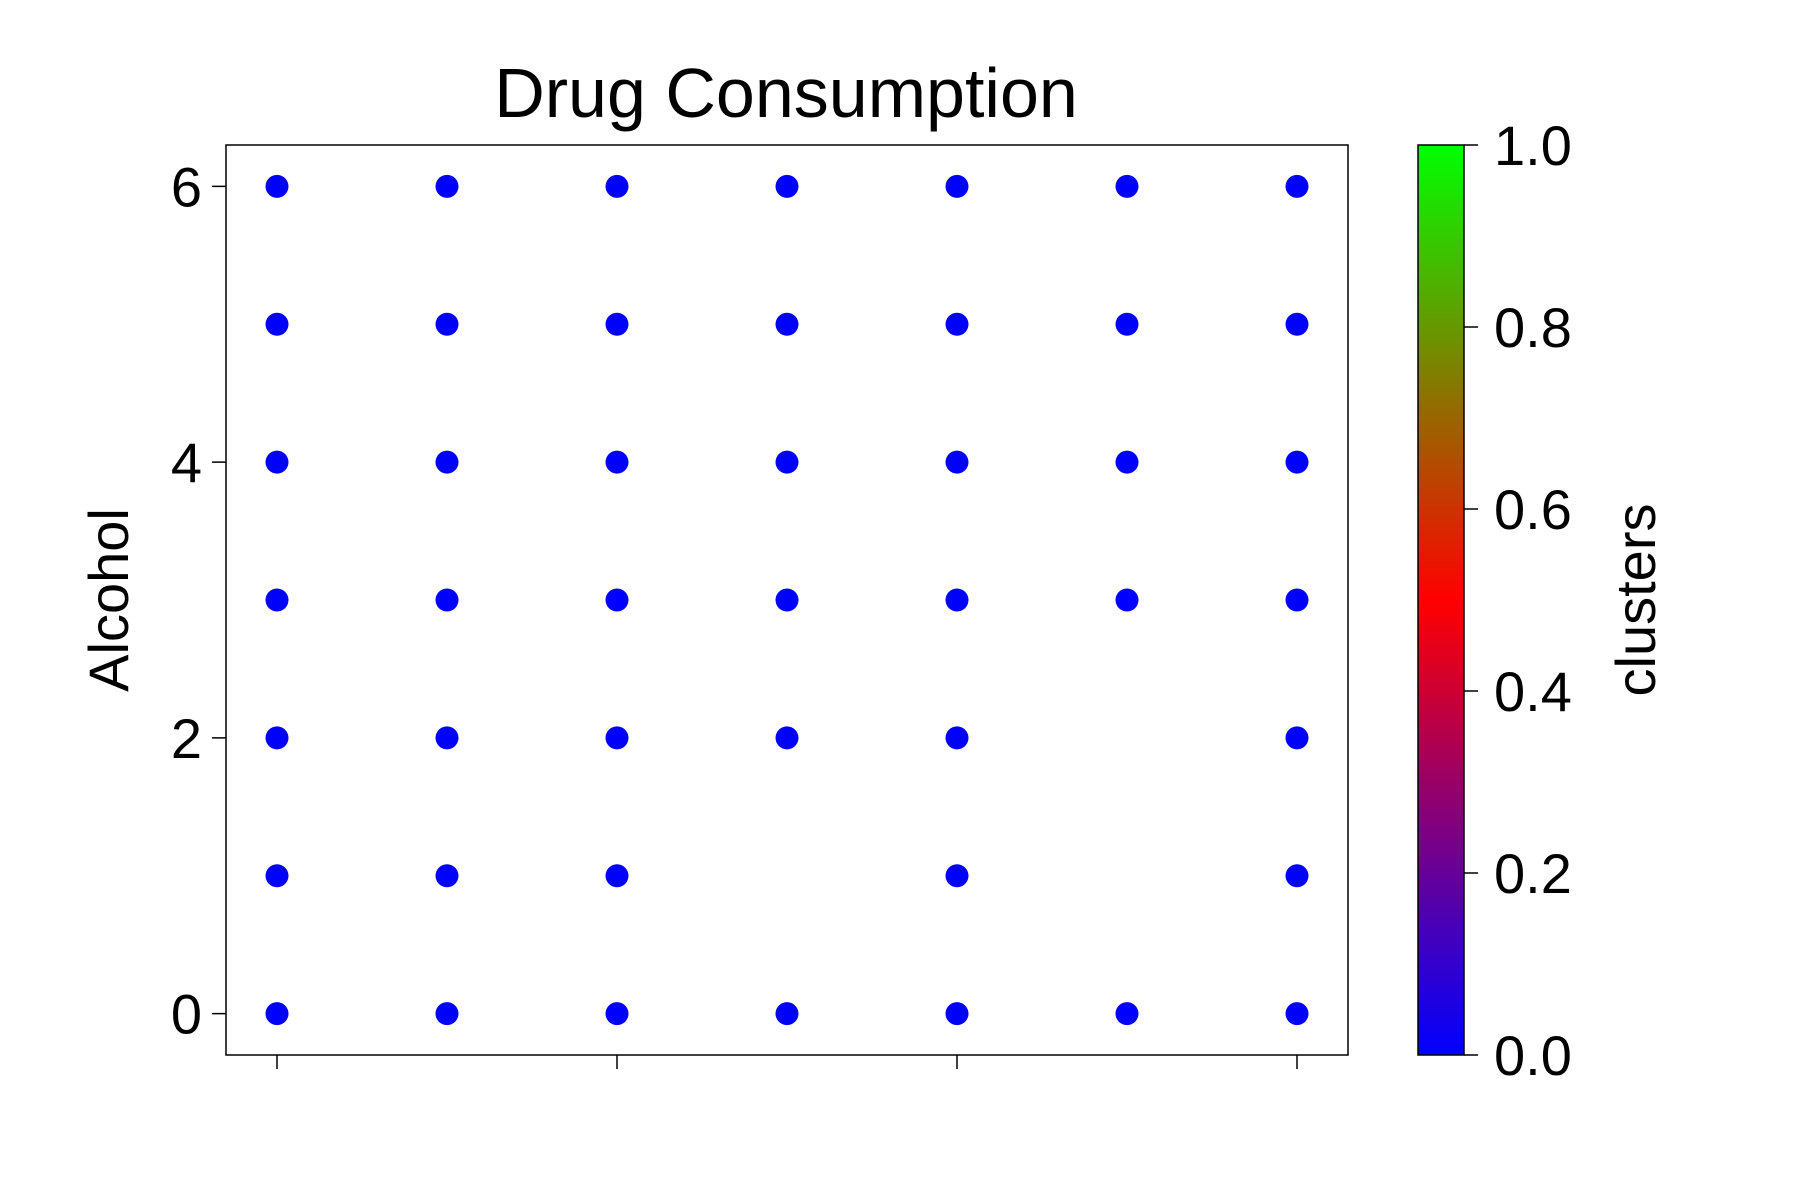 The height and width of the screenshot is (1200, 1800). What do you see at coordinates (186, 462) in the screenshot?
I see `y-tick-label: 4` at bounding box center [186, 462].